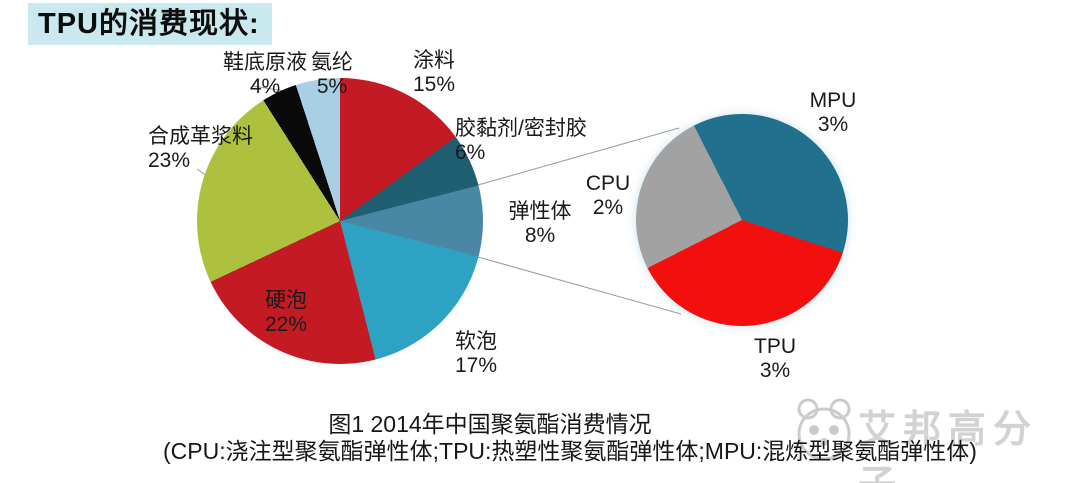 The width and height of the screenshot is (1068, 483). What do you see at coordinates (608, 195) in the screenshot?
I see `label-cpu: CPU 2%` at bounding box center [608, 195].